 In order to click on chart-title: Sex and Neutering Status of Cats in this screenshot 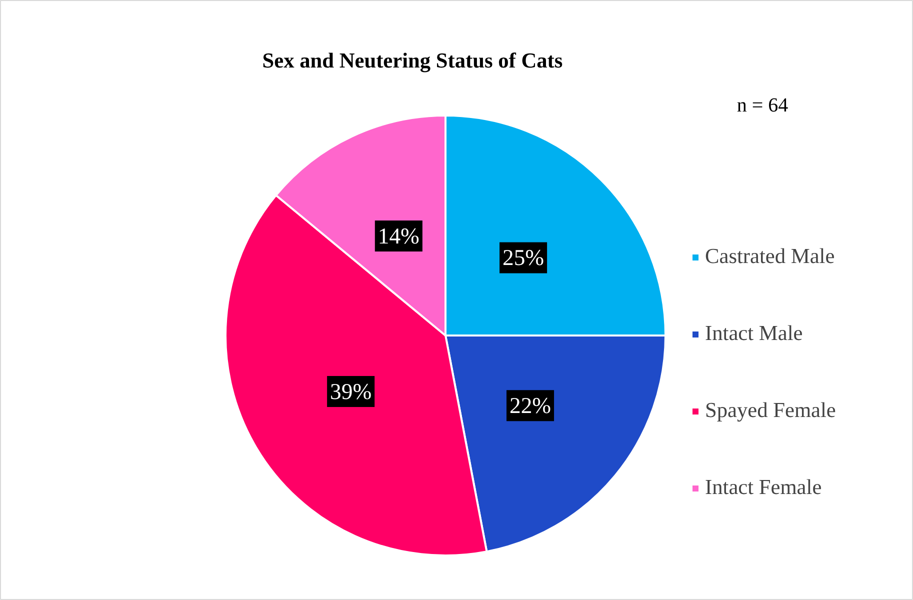, I will do `click(412, 60)`.